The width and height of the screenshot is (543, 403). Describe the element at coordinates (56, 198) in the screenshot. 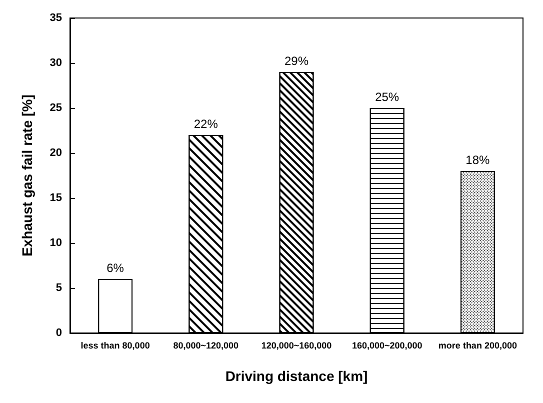

I see `y-tick-label: 15` at that location.